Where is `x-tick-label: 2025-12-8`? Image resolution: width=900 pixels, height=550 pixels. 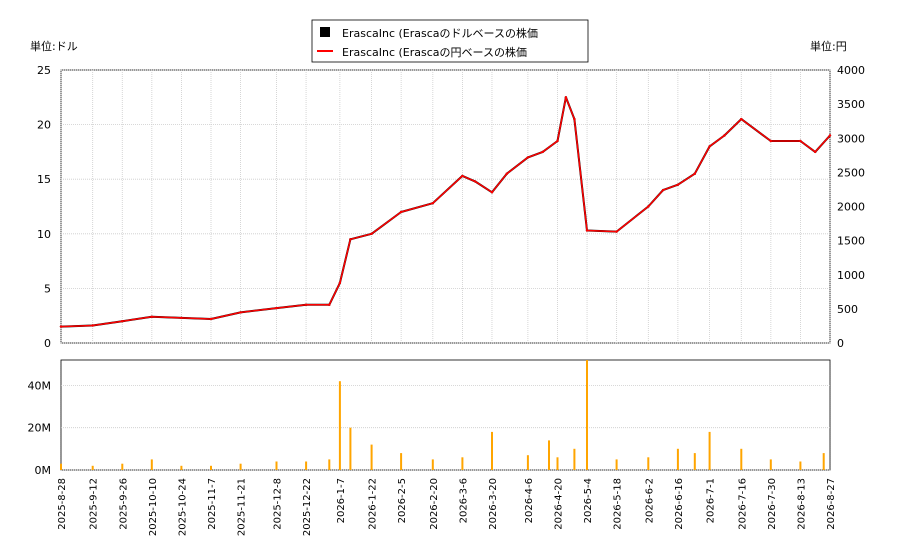 x-tick-label: 2025-12-8 is located at coordinates (277, 504).